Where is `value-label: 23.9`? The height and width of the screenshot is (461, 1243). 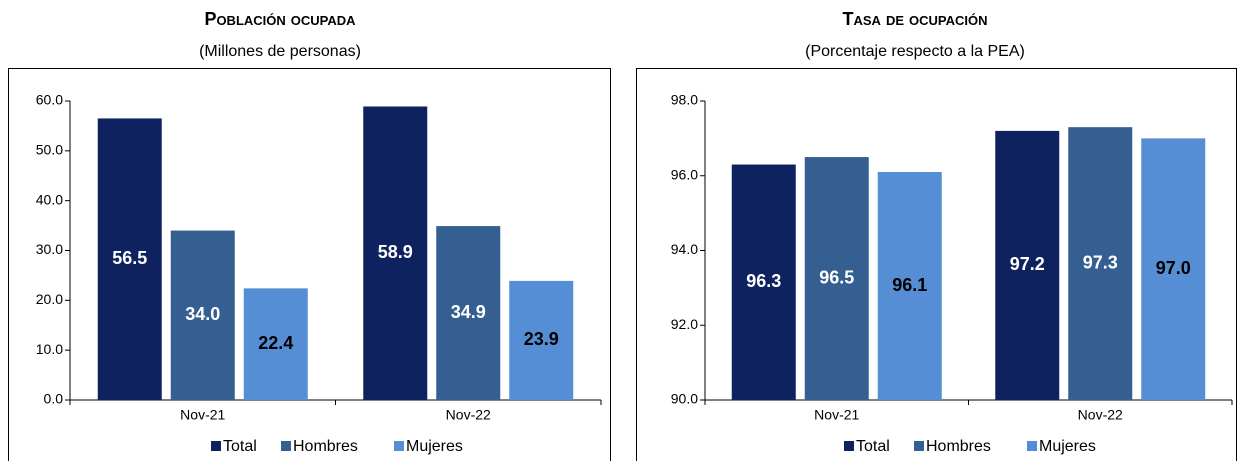
value-label: 23.9 is located at coordinates (541, 339).